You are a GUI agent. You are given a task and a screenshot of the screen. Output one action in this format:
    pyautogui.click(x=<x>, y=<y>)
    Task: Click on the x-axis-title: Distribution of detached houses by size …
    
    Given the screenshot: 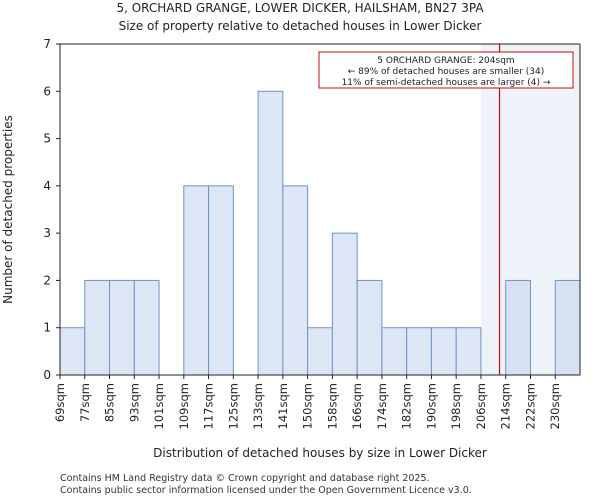 What is the action you would take?
    pyautogui.click(x=320, y=453)
    